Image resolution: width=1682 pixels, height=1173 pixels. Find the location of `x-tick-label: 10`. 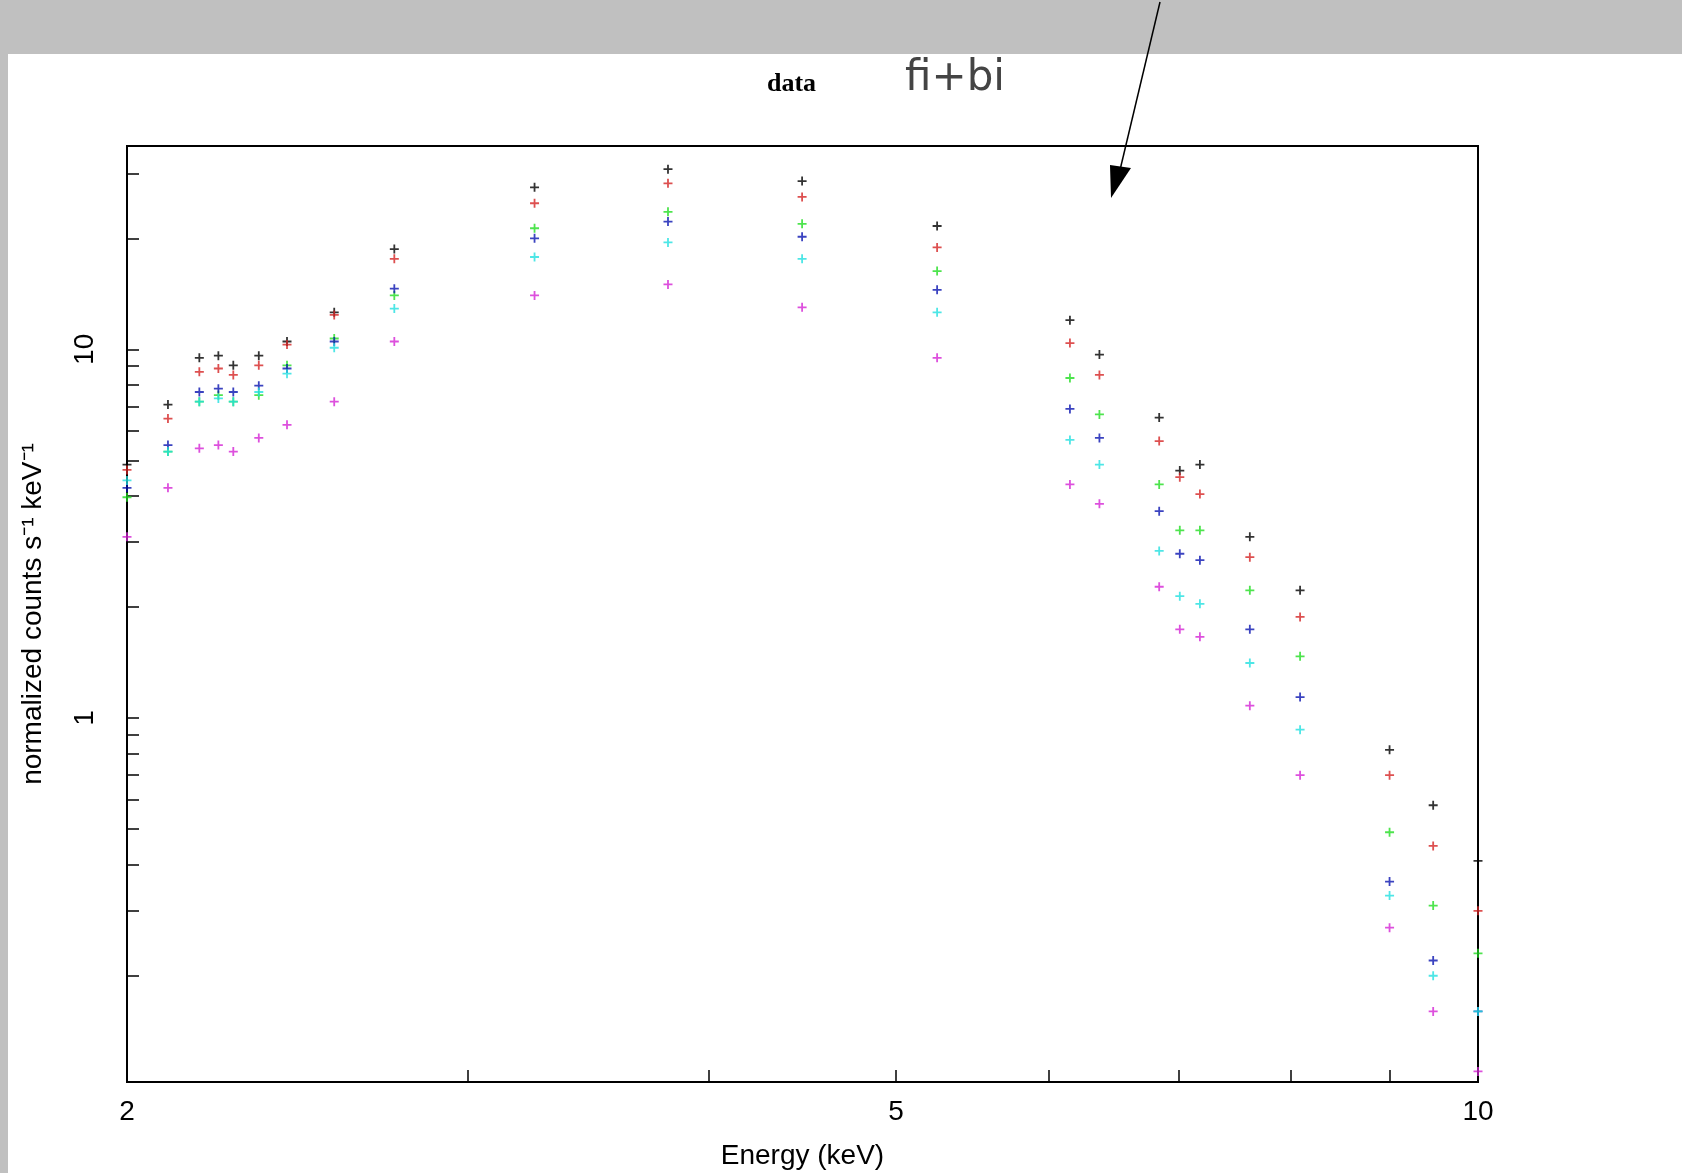

x-tick-label: 10 is located at coordinates (1478, 1110).